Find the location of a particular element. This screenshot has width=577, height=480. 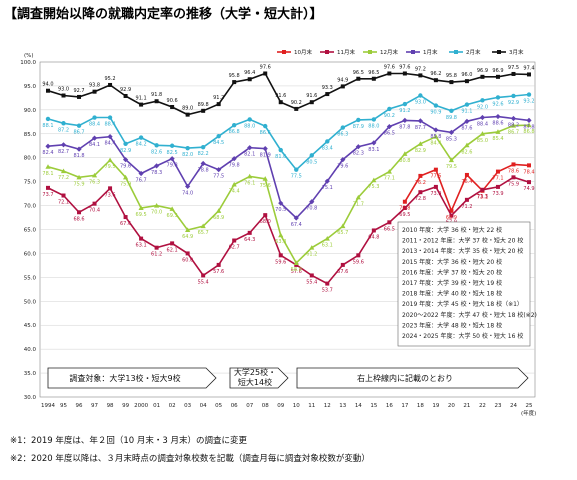

data-label: 89.0 is located at coordinates (187, 109).